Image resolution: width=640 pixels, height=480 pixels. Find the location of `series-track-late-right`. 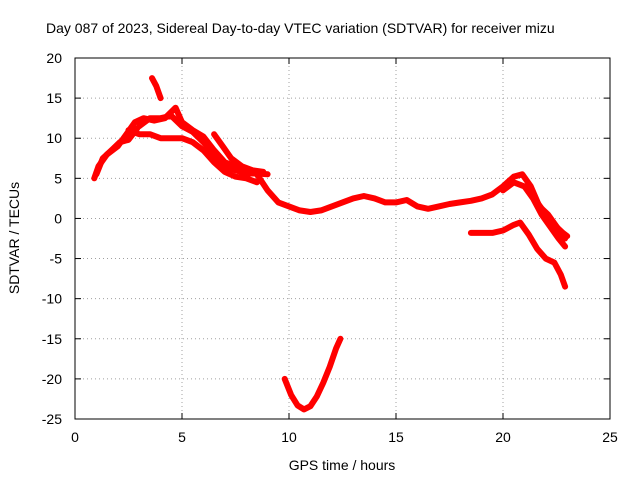

series-track-late-right is located at coordinates (552, 219).